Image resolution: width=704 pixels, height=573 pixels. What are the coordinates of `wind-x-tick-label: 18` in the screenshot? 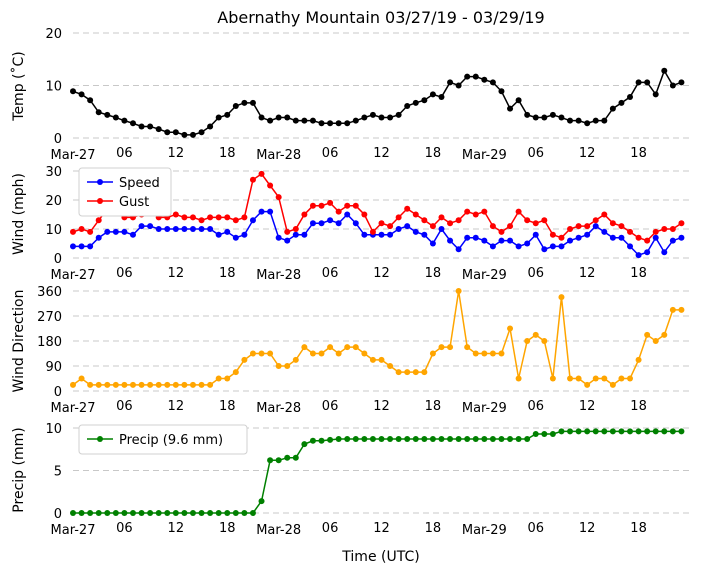 It's located at (638, 273).